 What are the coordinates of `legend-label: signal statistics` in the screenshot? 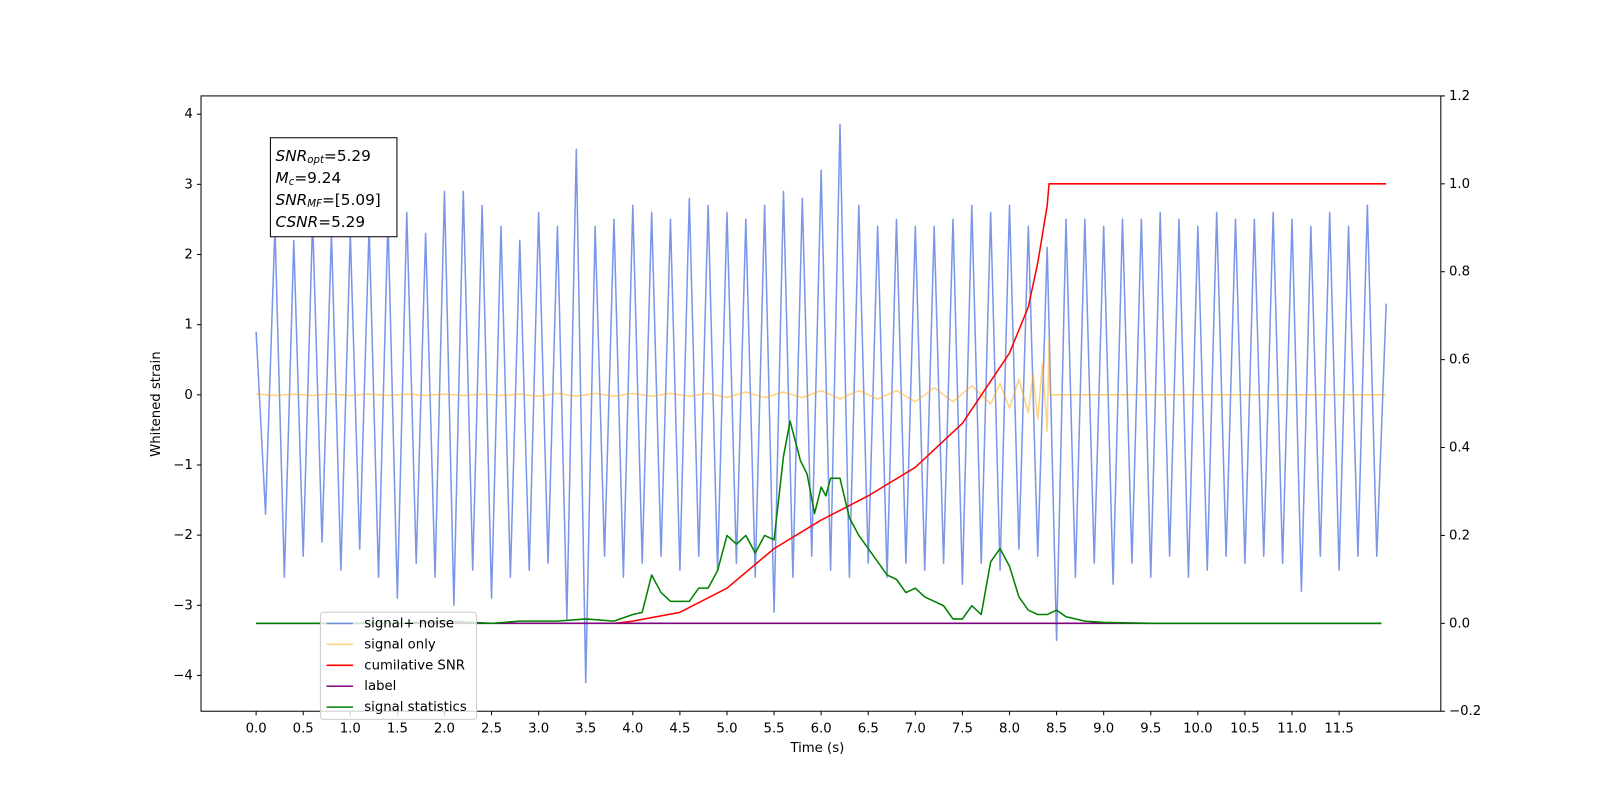 It's located at (415, 707).